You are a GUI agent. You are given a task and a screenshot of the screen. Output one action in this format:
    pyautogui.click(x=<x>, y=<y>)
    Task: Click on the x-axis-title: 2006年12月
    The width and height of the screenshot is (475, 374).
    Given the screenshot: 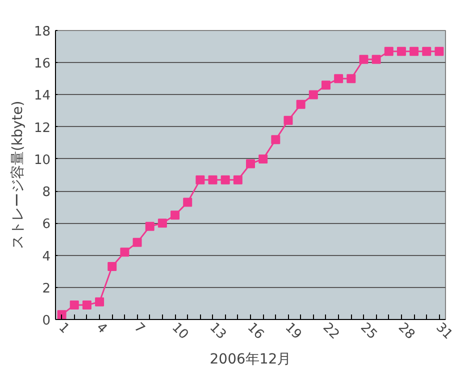 What is the action you would take?
    pyautogui.click(x=251, y=359)
    